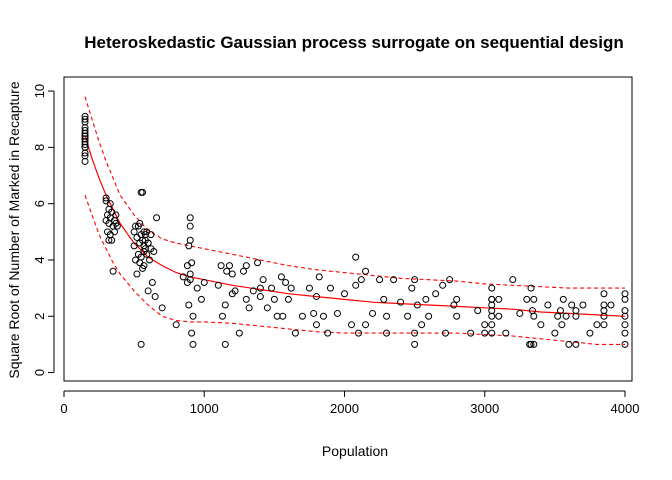  I want to click on y-tick-label: 0, so click(39, 372).